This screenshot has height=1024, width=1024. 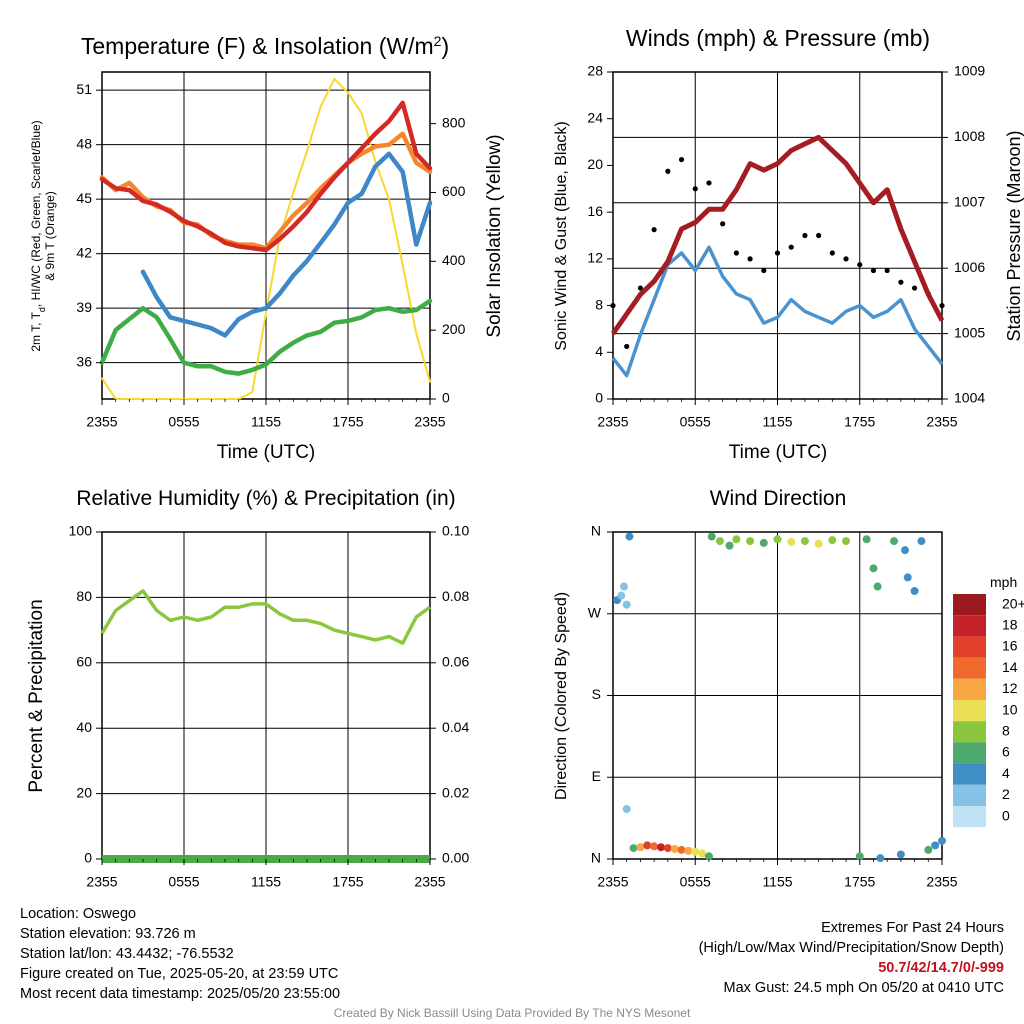 What do you see at coordinates (777, 874) in the screenshot?
I see `wind-direction-x-ticks: 2355 0555 1155 1755 2355` at bounding box center [777, 874].